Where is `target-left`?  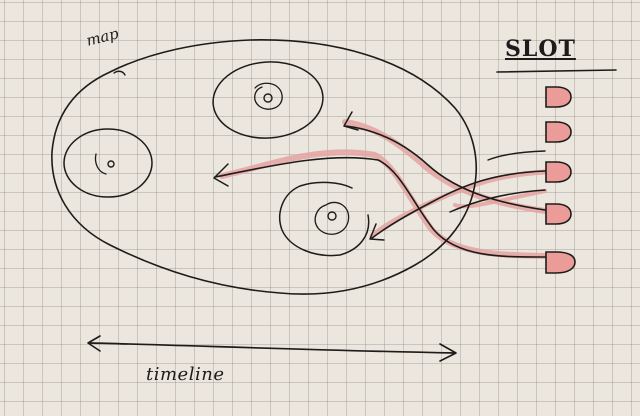 target-left is located at coordinates (108, 163).